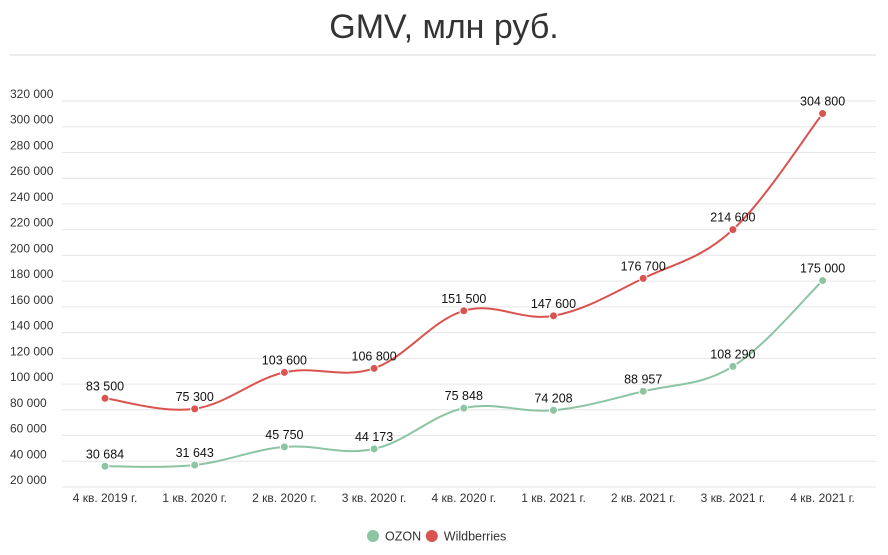 Image resolution: width=888 pixels, height=555 pixels. What do you see at coordinates (444, 27) in the screenshot?
I see `chart-title: GMV, млн руб.` at bounding box center [444, 27].